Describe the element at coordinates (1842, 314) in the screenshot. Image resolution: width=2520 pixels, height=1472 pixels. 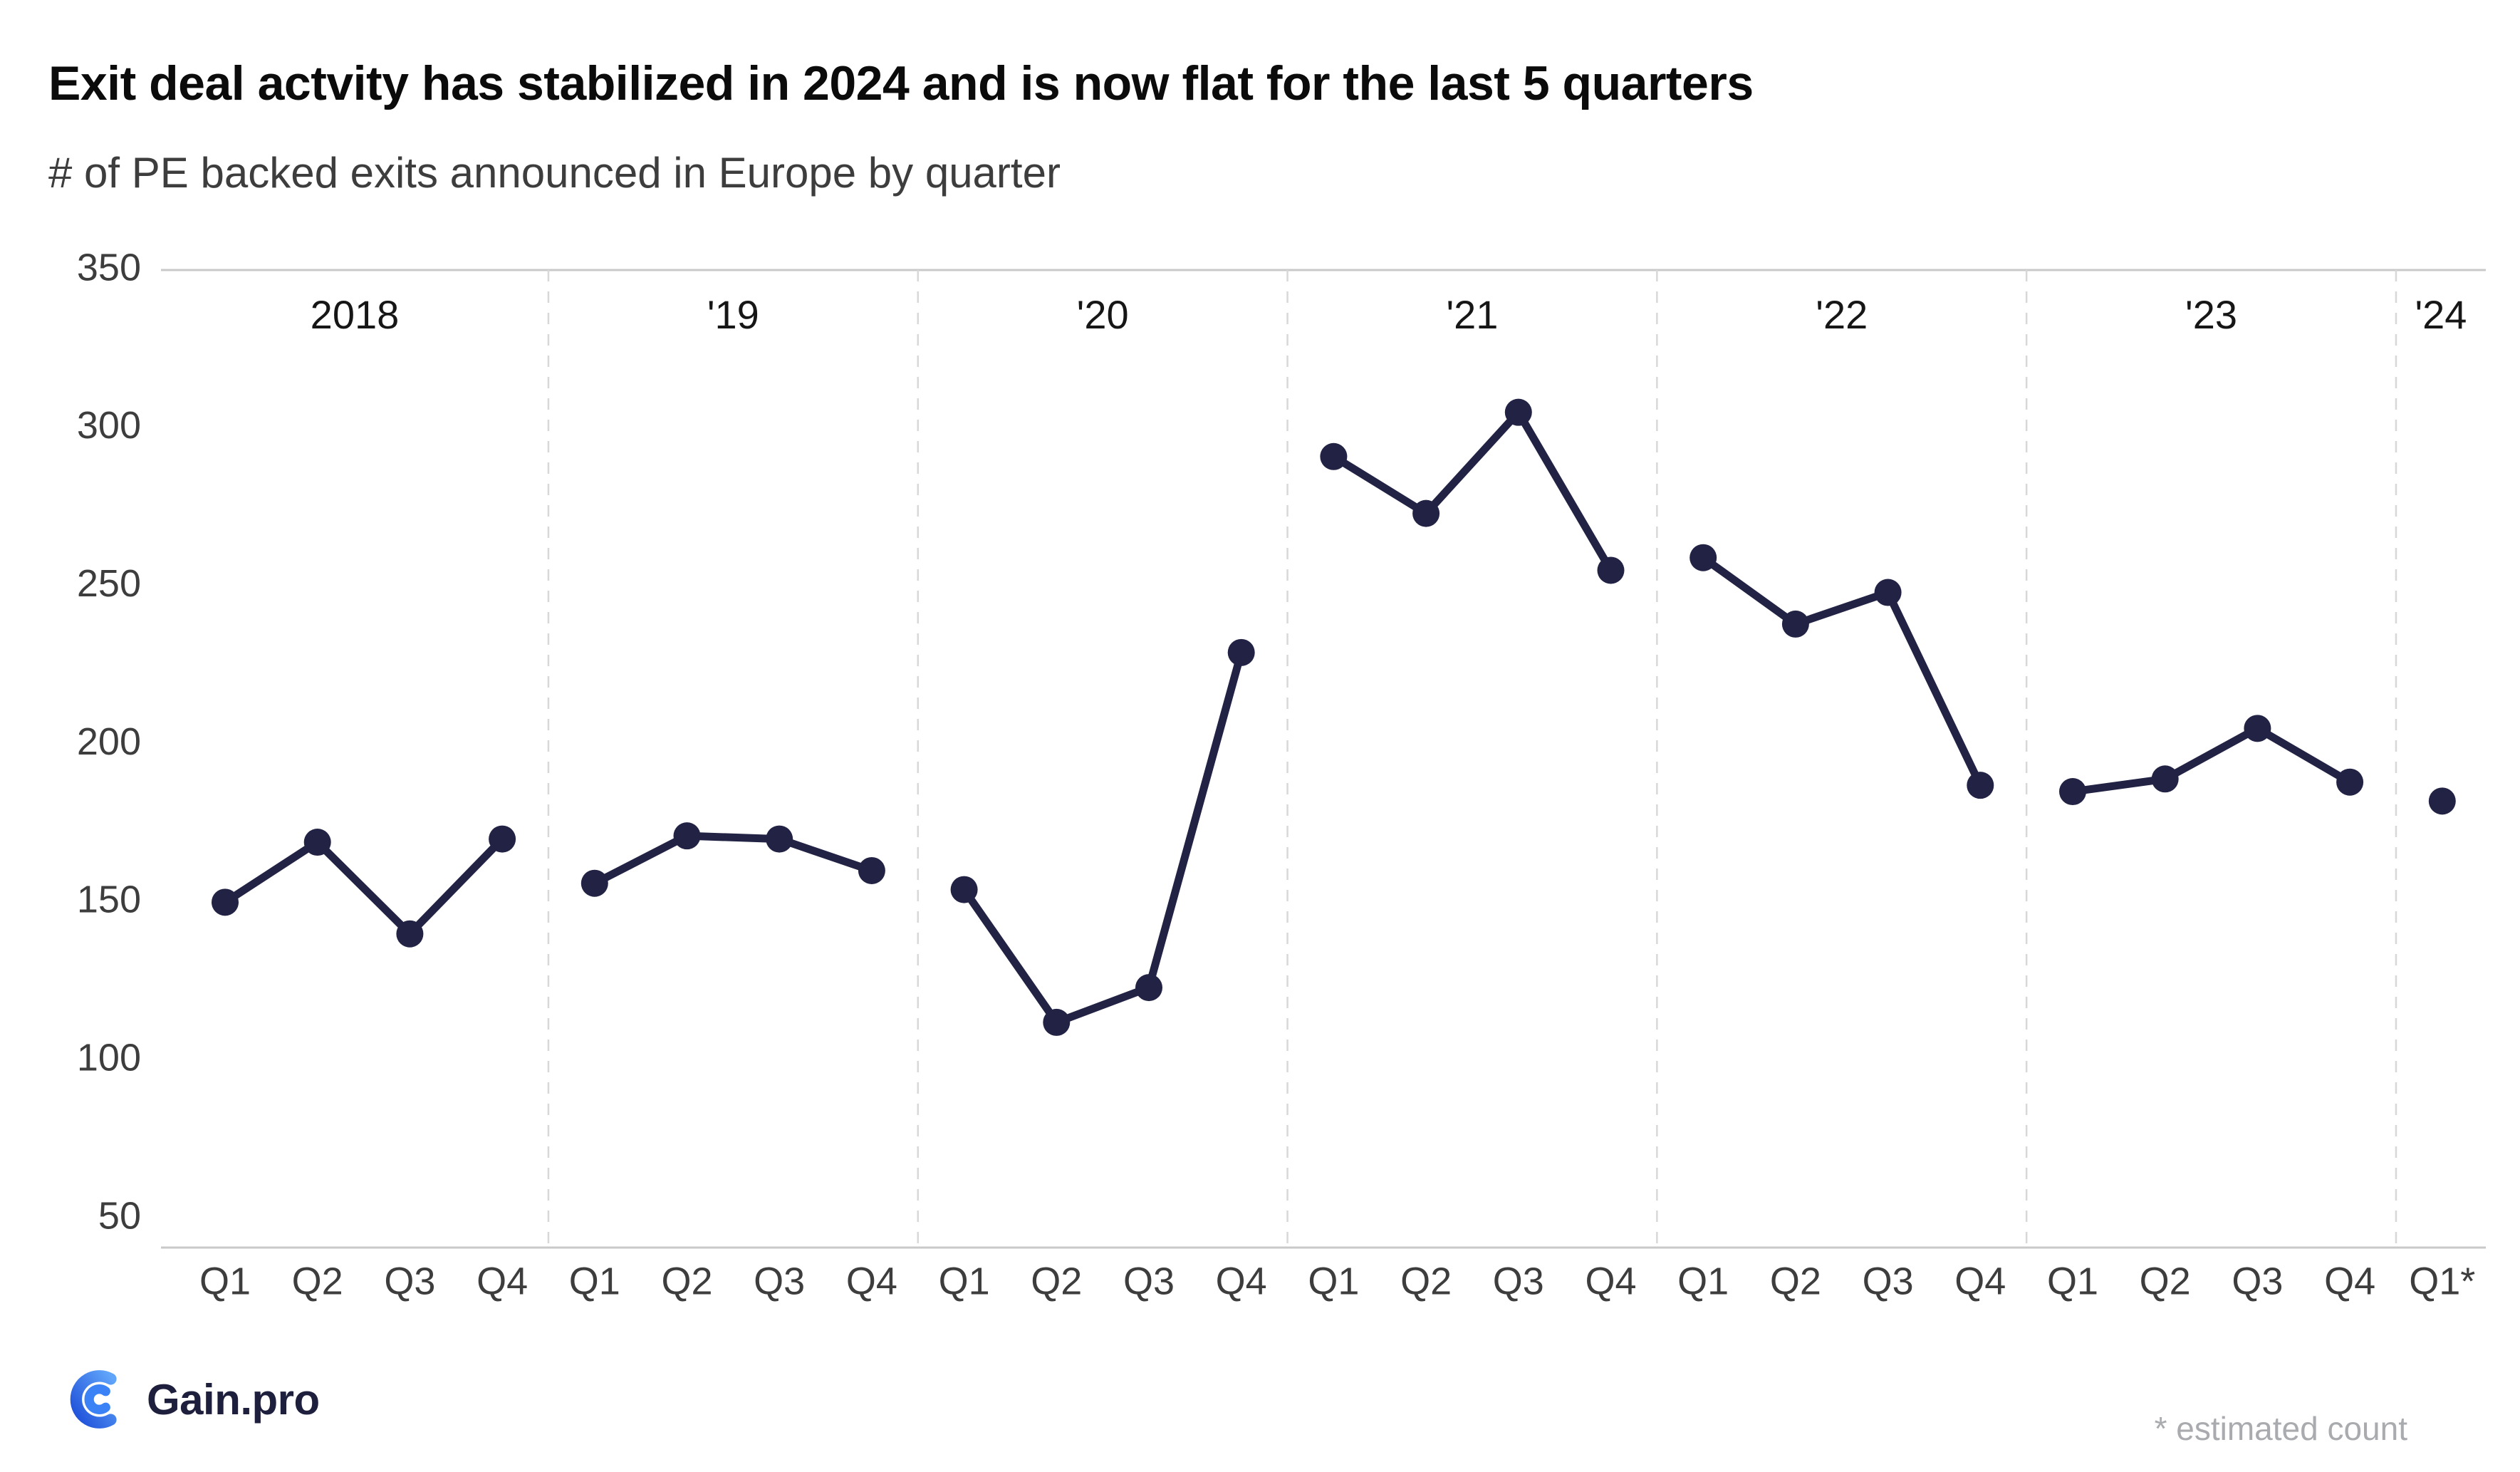
I see `year-label: '22` at that location.